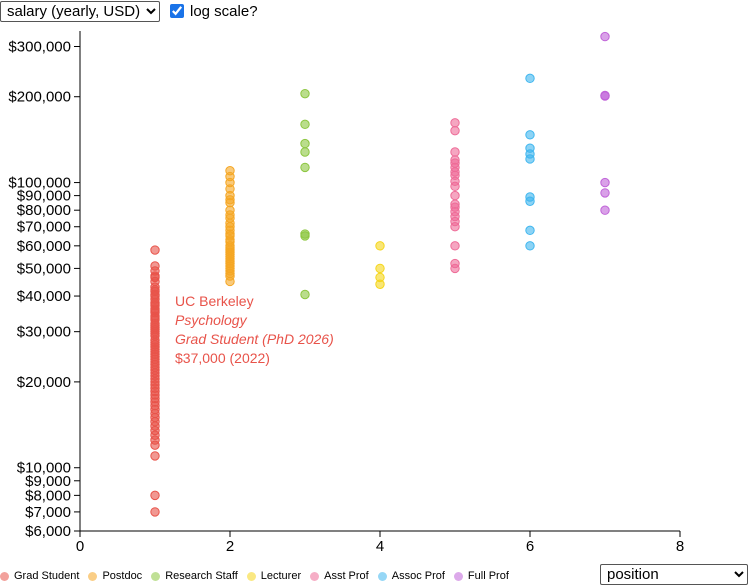 Image resolution: width=750 pixels, height=586 pixels. Describe the element at coordinates (230, 546) in the screenshot. I see `x-tick-label: 2` at that location.